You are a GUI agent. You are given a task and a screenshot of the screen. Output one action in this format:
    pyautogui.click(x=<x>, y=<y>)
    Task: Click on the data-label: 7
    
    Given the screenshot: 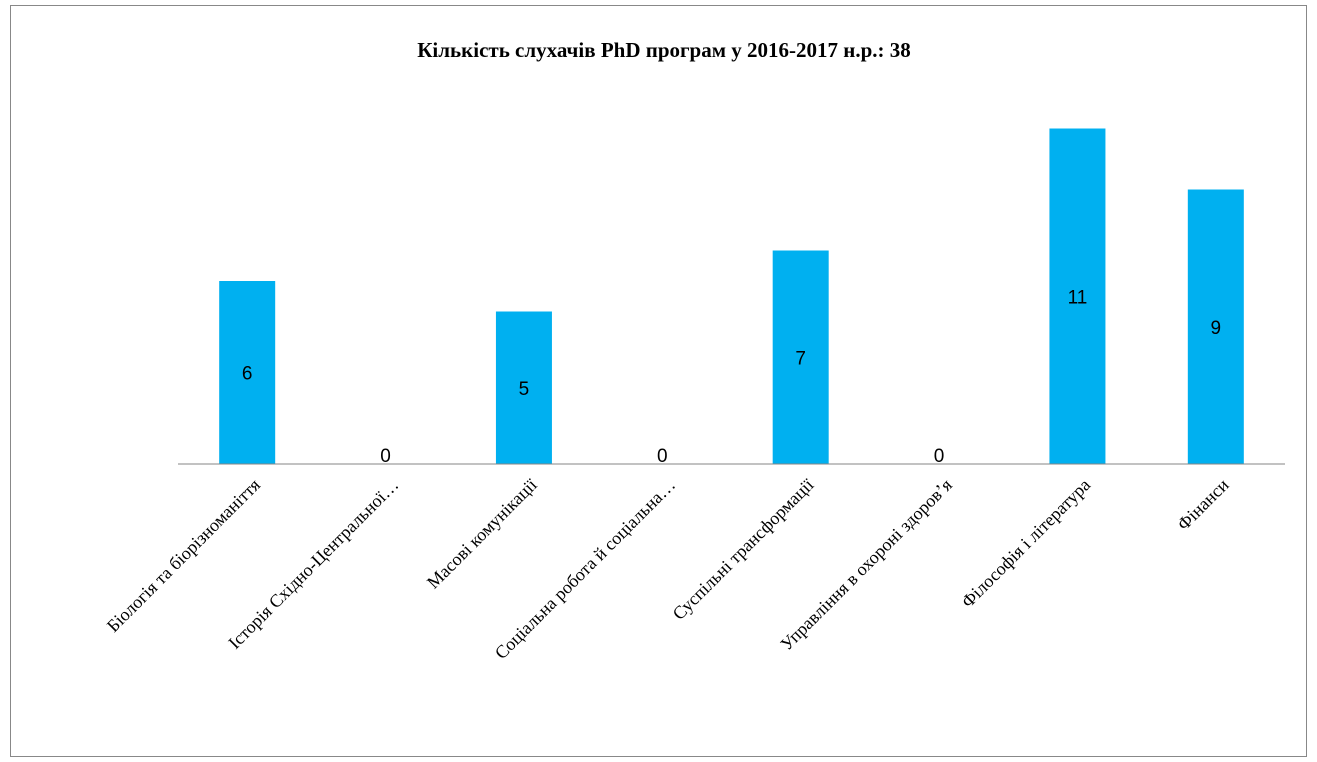 What is the action you would take?
    pyautogui.click(x=800, y=358)
    